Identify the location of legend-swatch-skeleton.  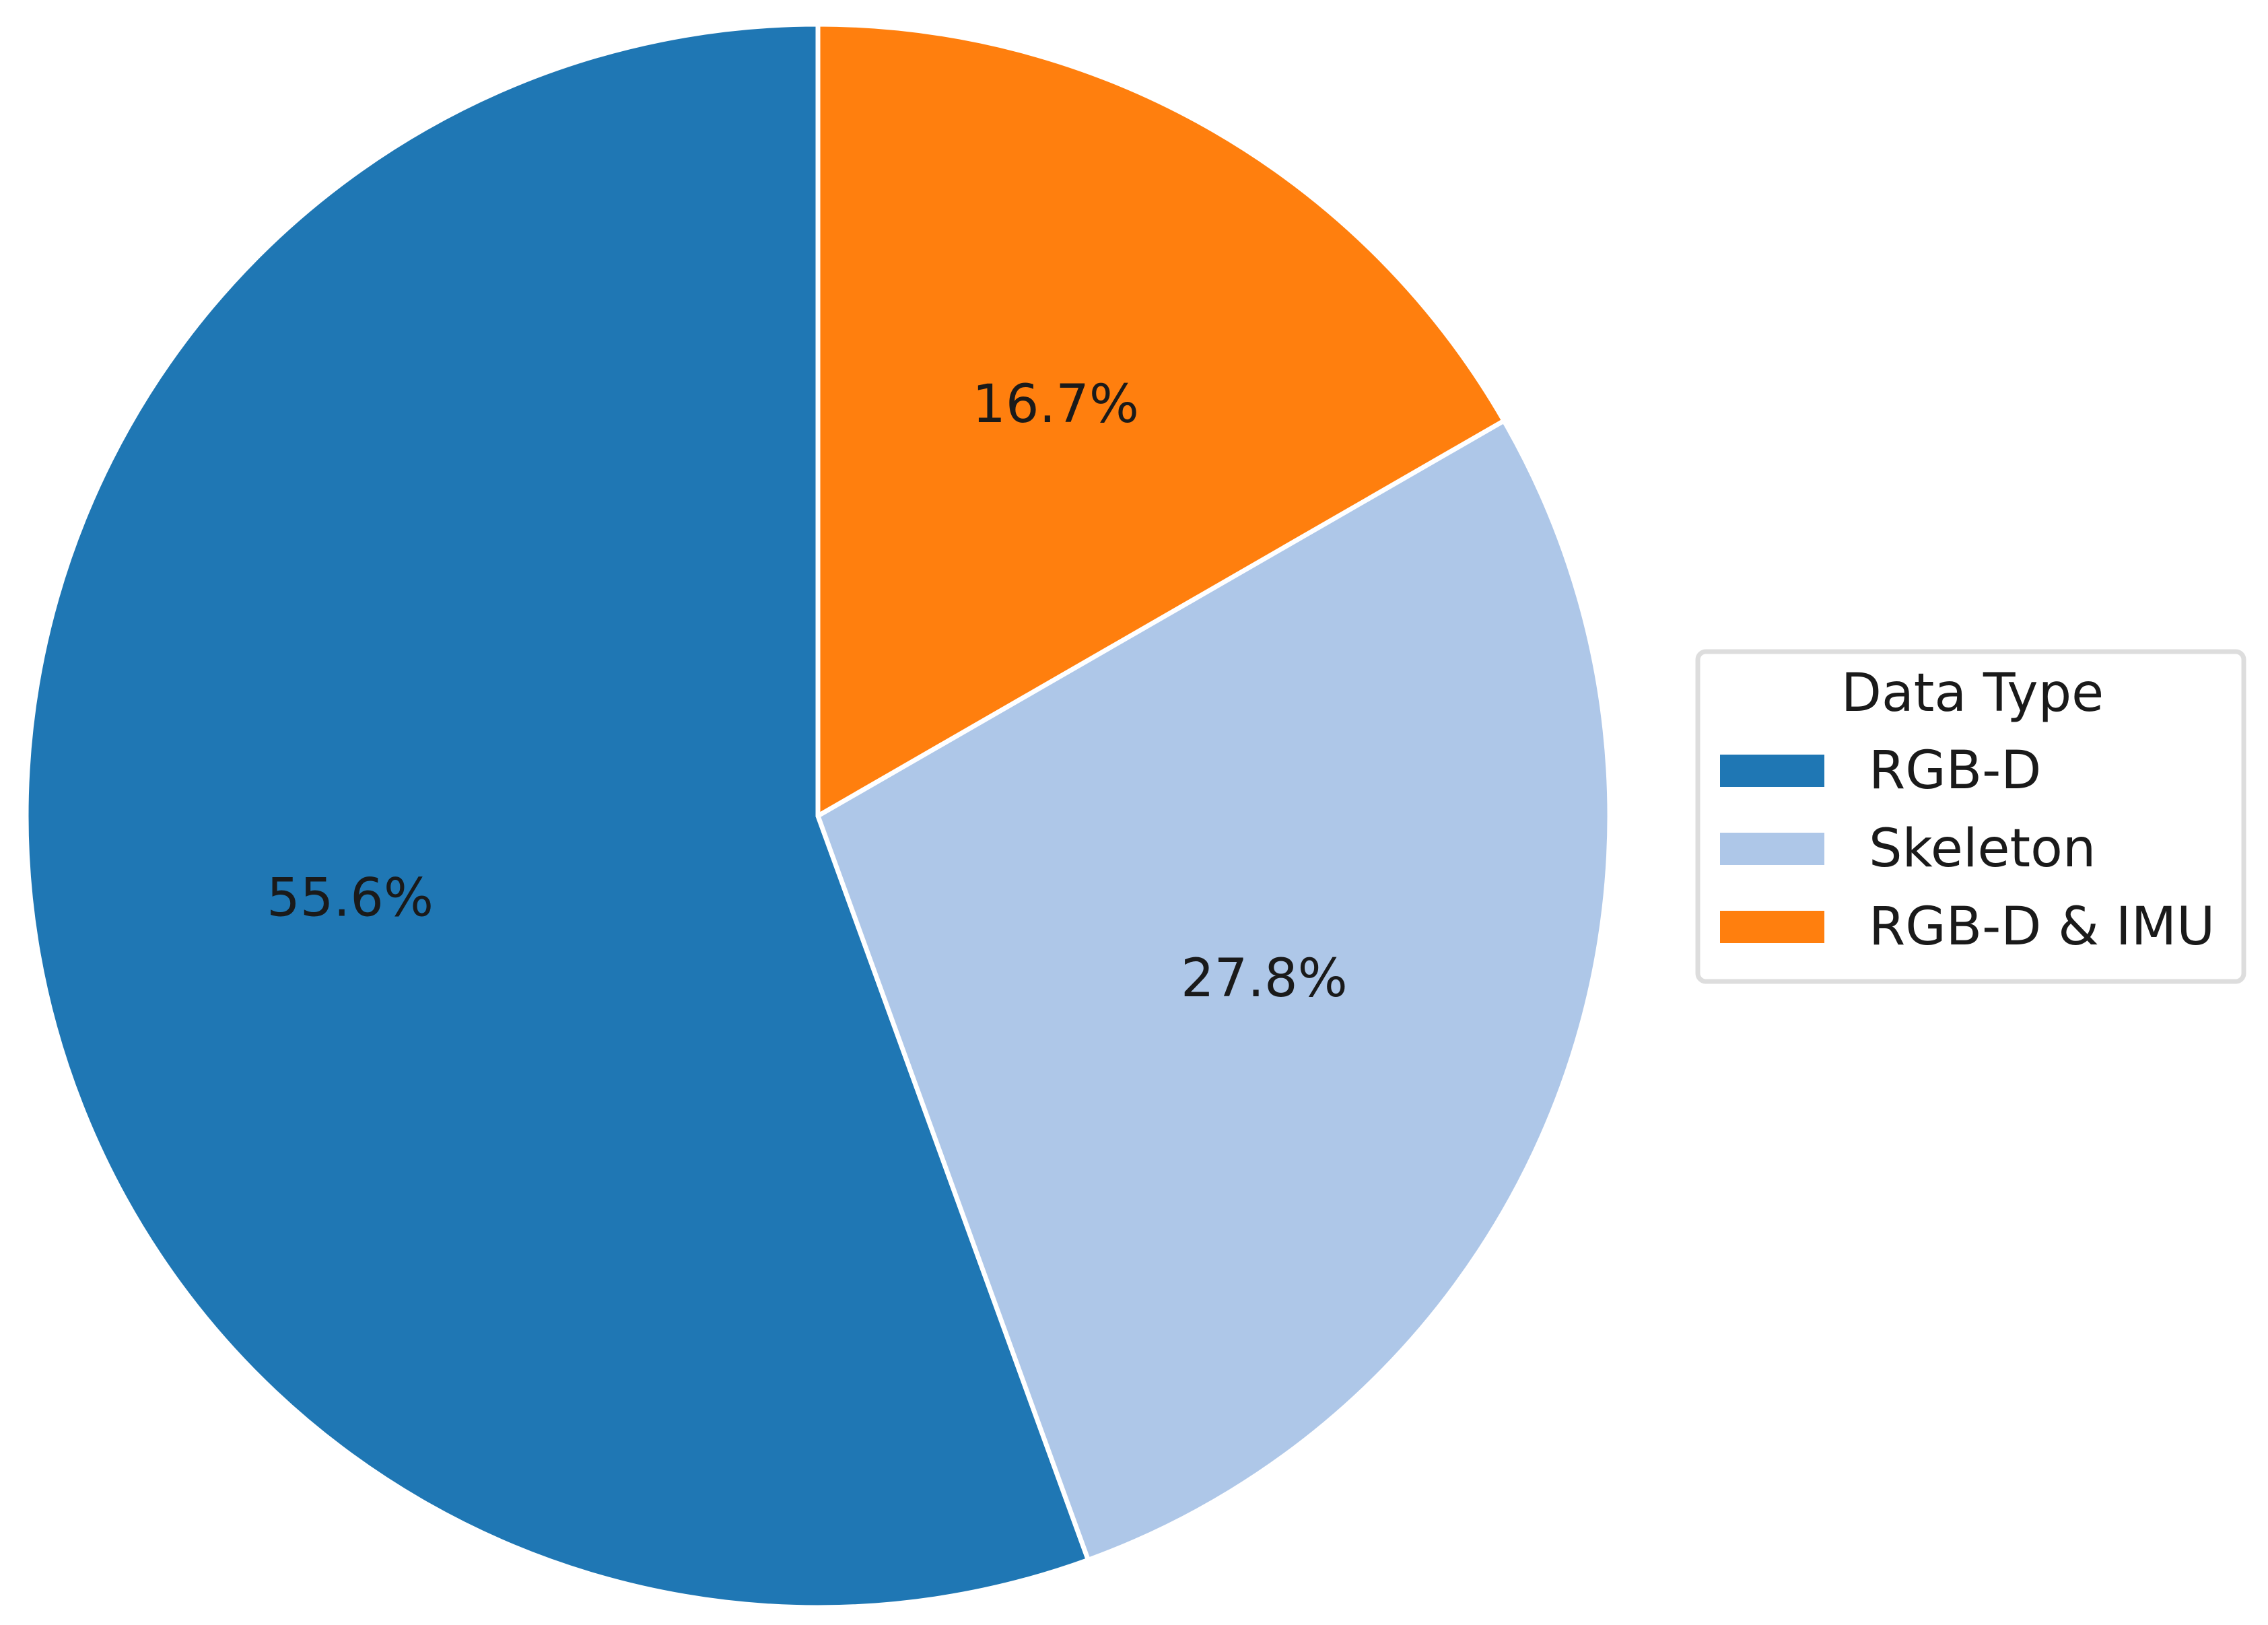
(1772, 849).